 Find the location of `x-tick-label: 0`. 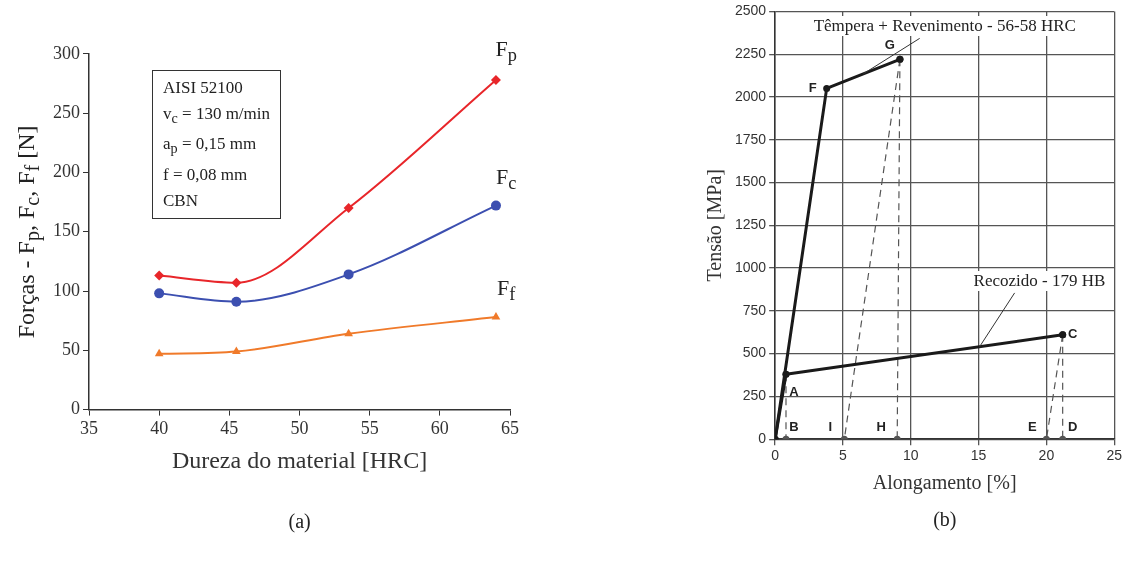

x-tick-label: 0 is located at coordinates (775, 455).